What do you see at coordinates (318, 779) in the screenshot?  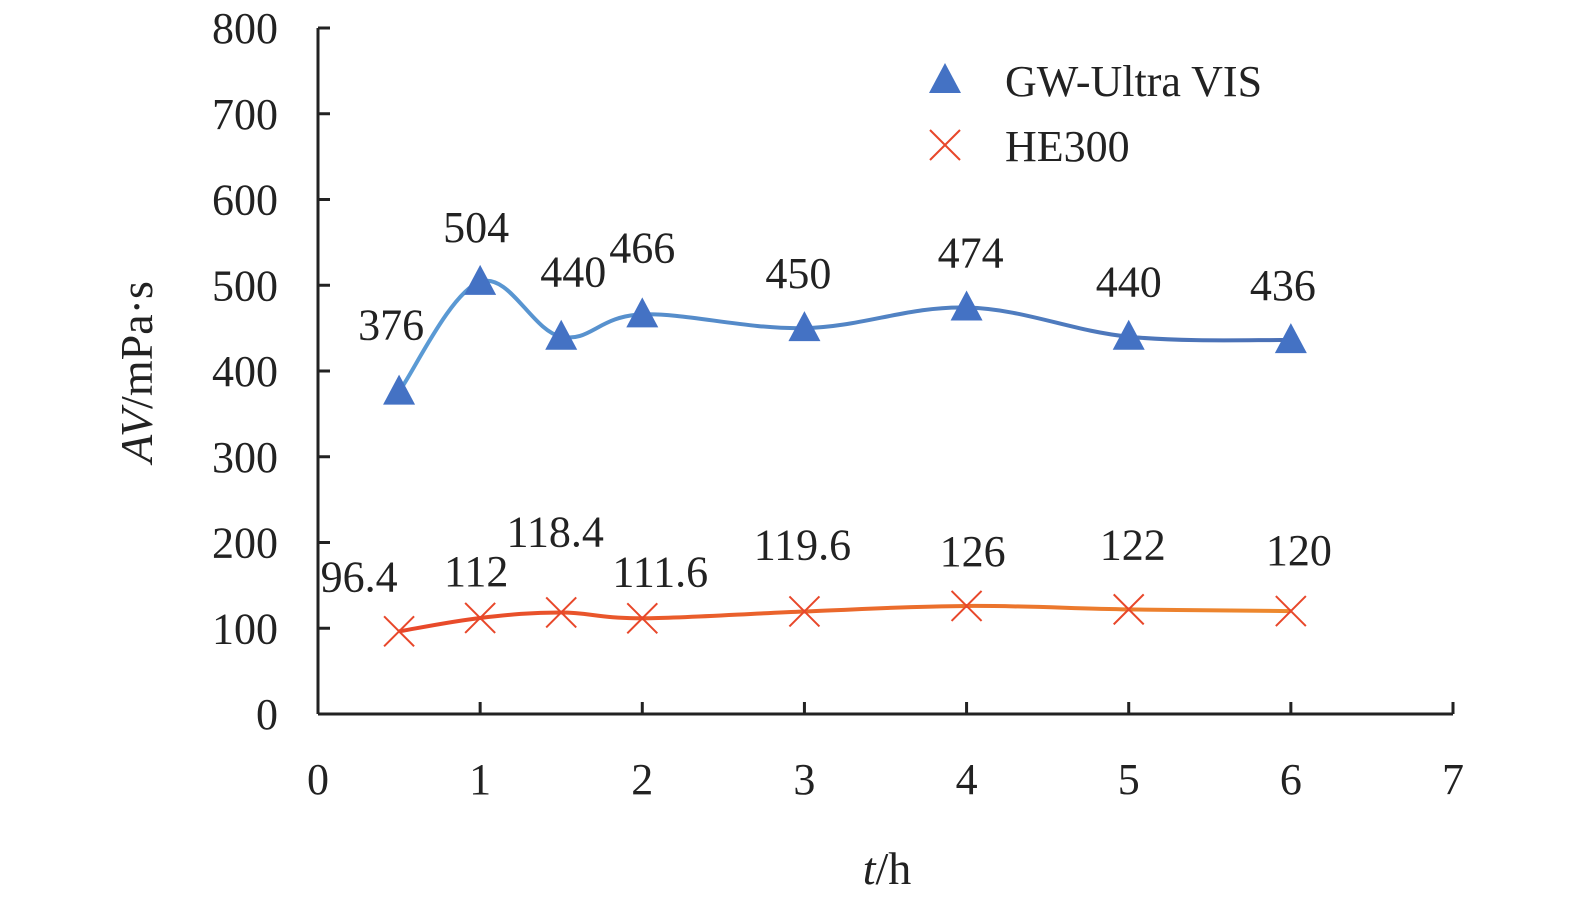 I see `x-tick-label: 0` at bounding box center [318, 779].